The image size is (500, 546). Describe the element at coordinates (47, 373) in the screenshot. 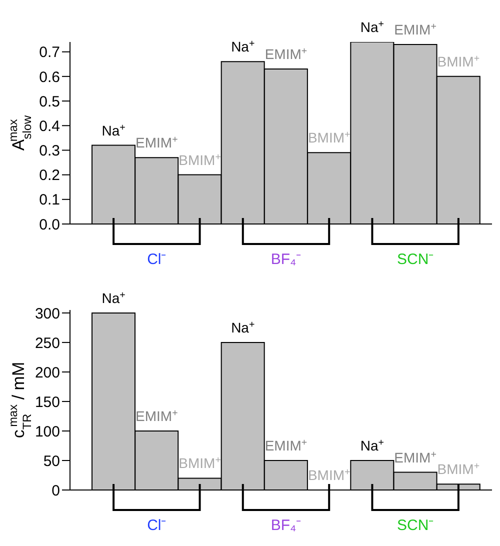

I see `y-tick-label: 200` at that location.